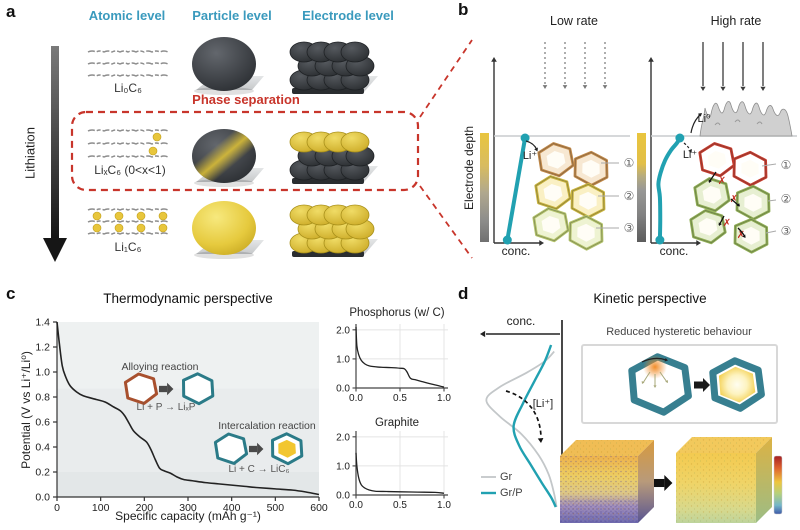 Image resolution: width=800 pixels, height=530 pixels. What do you see at coordinates (574, 21) in the screenshot?
I see `low-rate-title: Low rate` at bounding box center [574, 21].